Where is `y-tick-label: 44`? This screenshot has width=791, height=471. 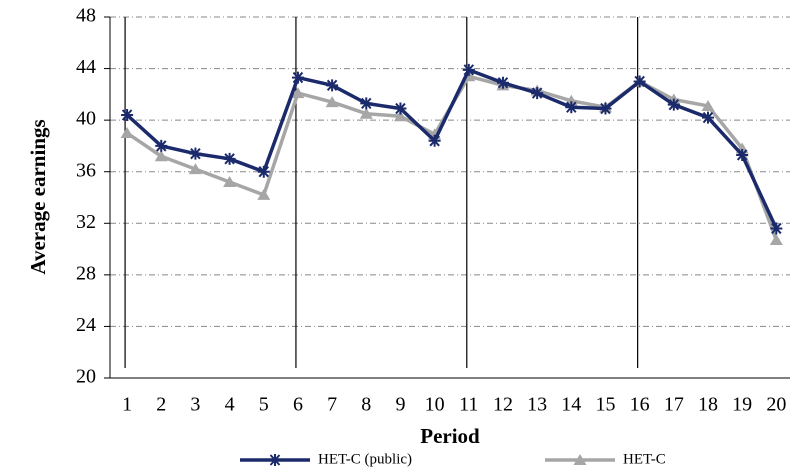
y-tick-label: 44 is located at coordinates (86, 67).